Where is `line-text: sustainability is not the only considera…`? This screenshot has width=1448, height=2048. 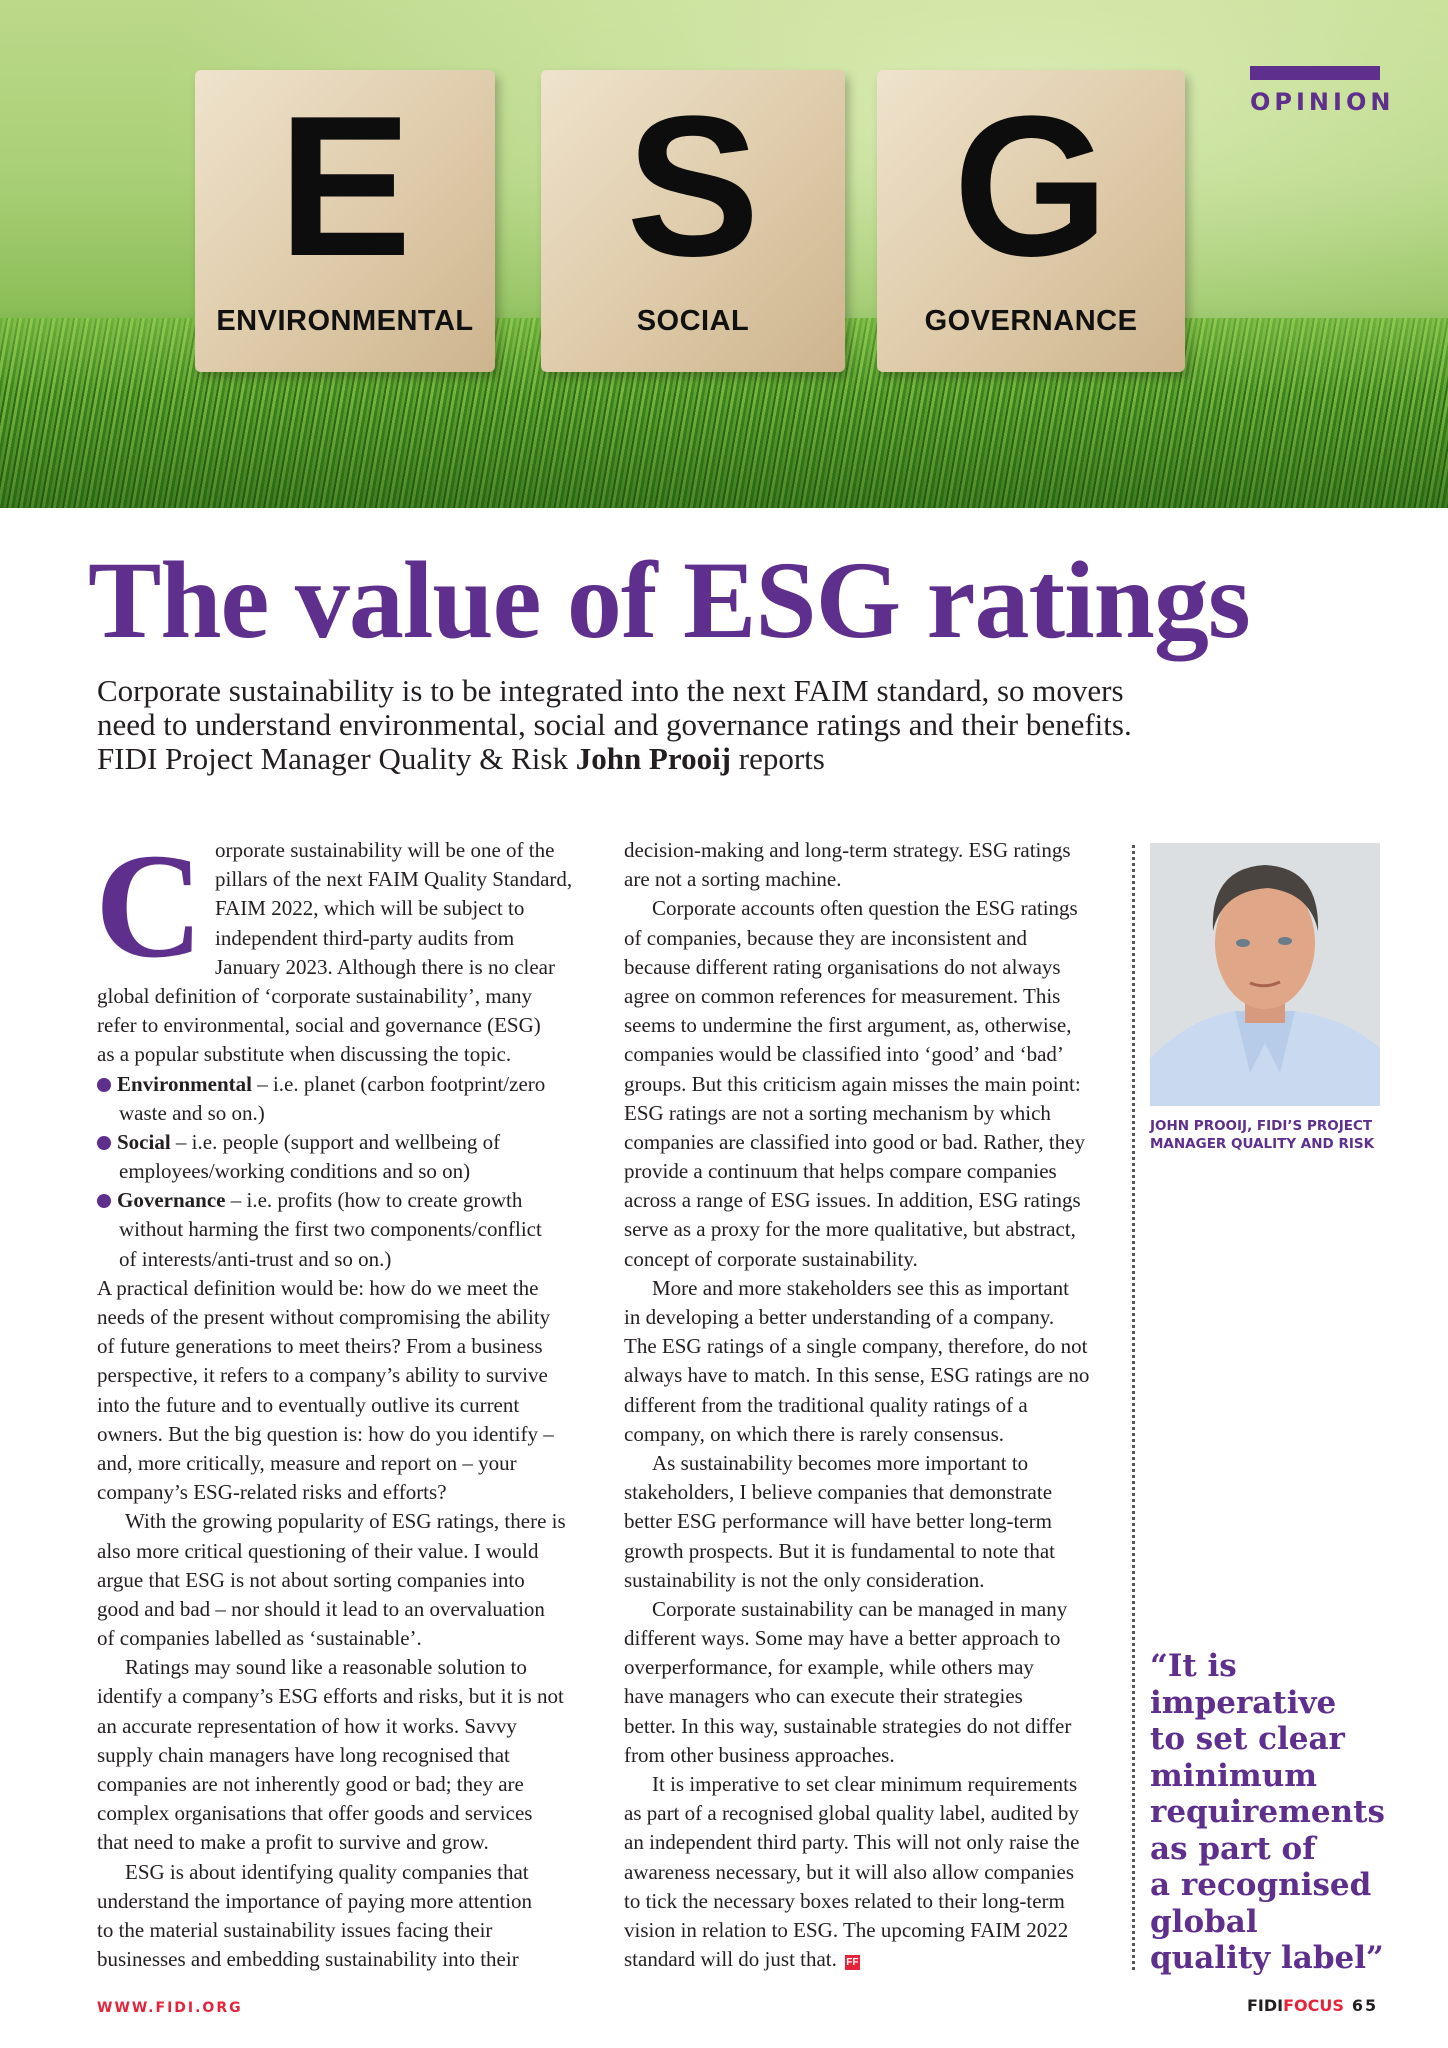 line-text: sustainability is not the only considera… is located at coordinates (804, 1579).